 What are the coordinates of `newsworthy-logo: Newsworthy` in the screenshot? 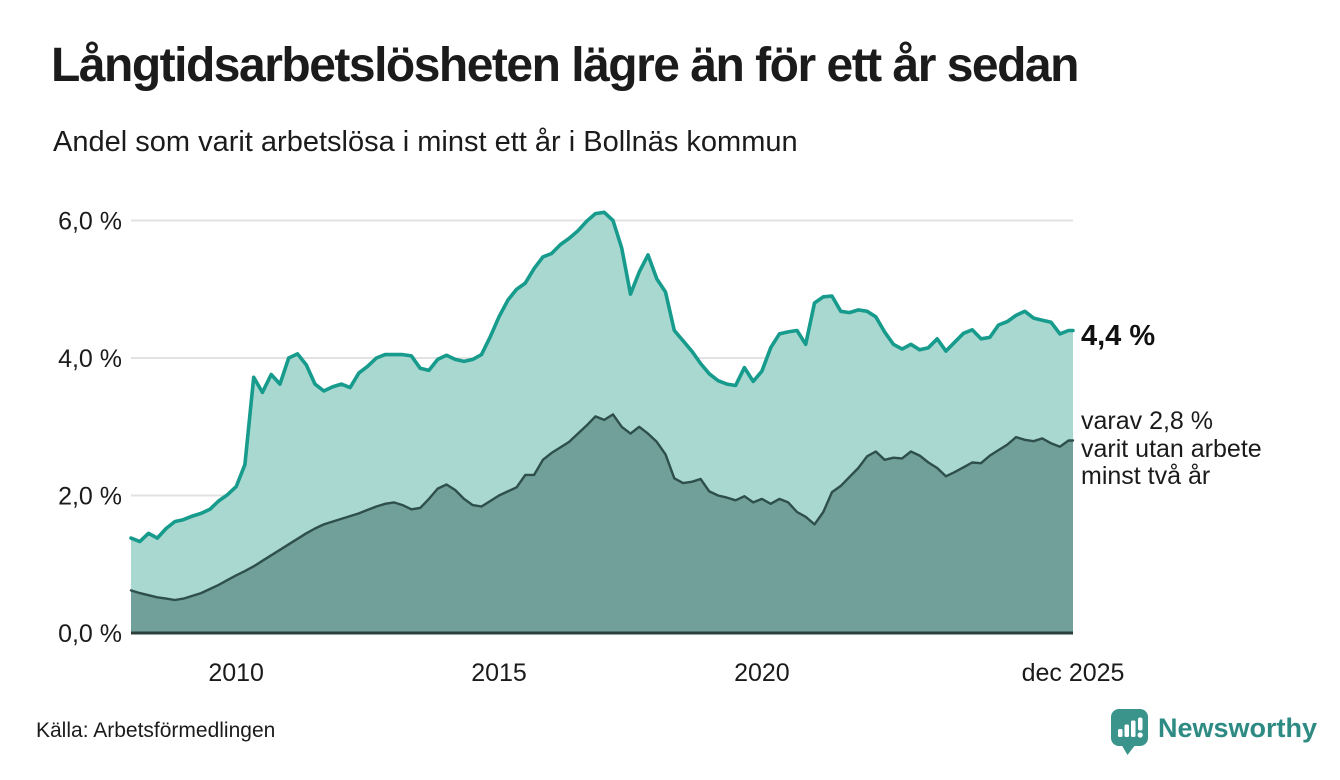 It's located at (1213, 732).